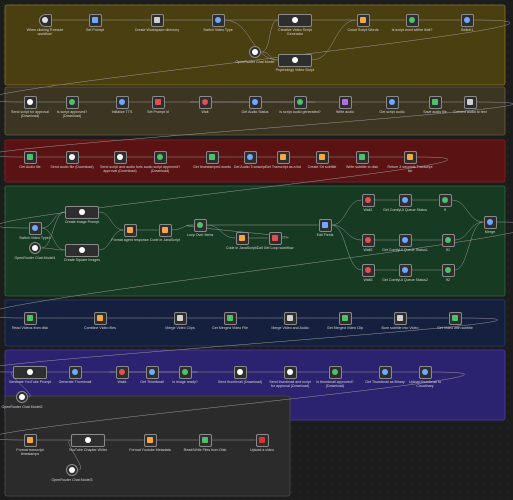  What do you see at coordinates (218, 30) in the screenshot?
I see `node-label: Switch Video Type` at bounding box center [218, 30].